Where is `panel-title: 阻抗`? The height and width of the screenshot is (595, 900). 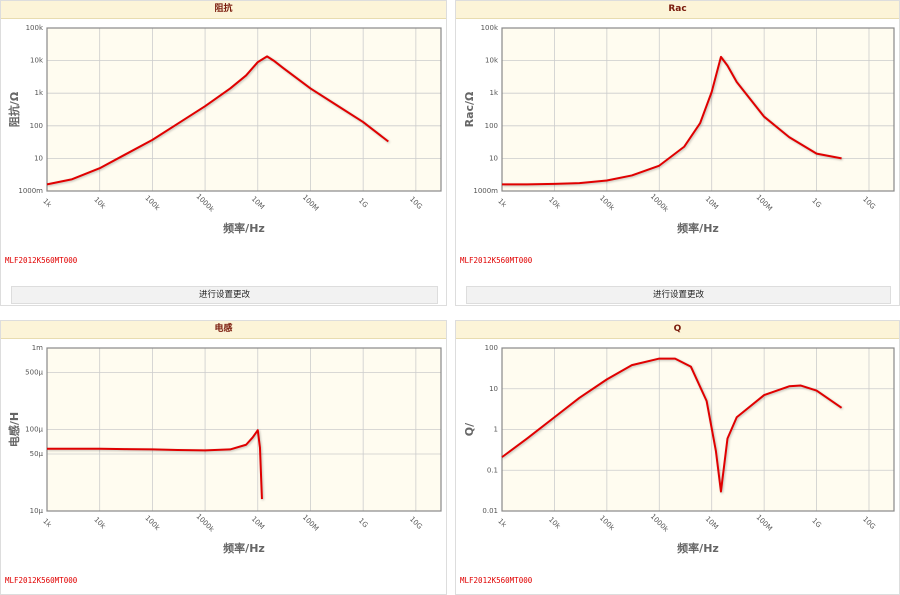 panel-title: 阻抗 is located at coordinates (223, 10).